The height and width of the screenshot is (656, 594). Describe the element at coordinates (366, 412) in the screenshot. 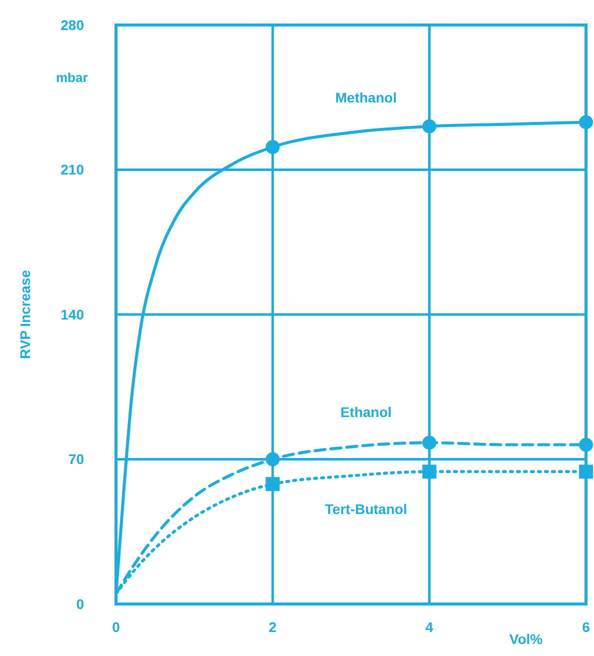

I see `series-label: Ethanol` at that location.